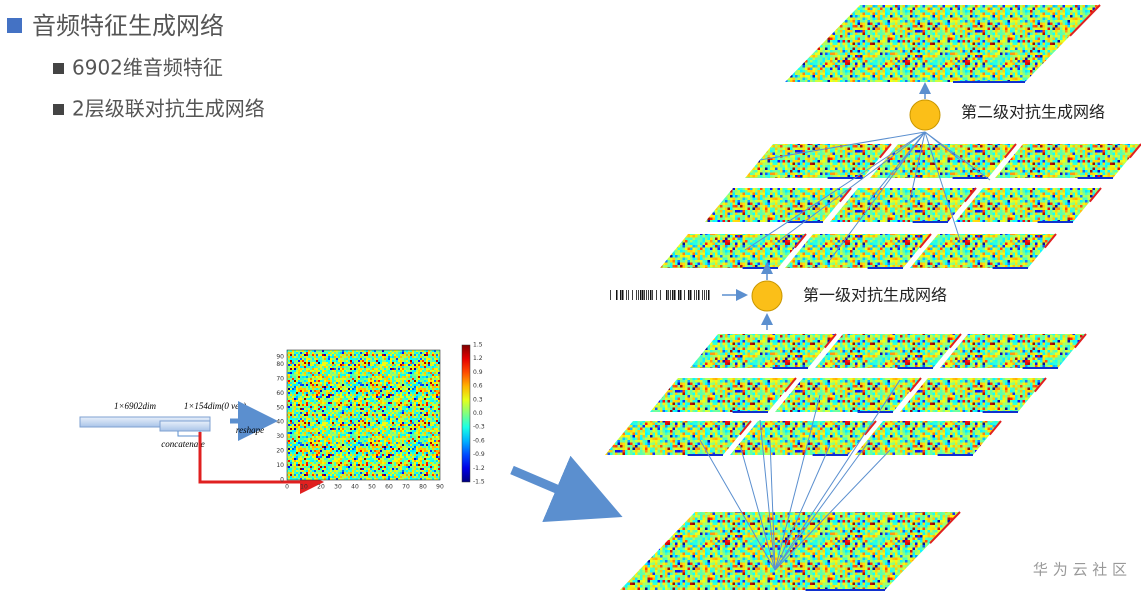 This screenshot has height=595, width=1141. I want to click on x-tick-label: 90, so click(440, 487).